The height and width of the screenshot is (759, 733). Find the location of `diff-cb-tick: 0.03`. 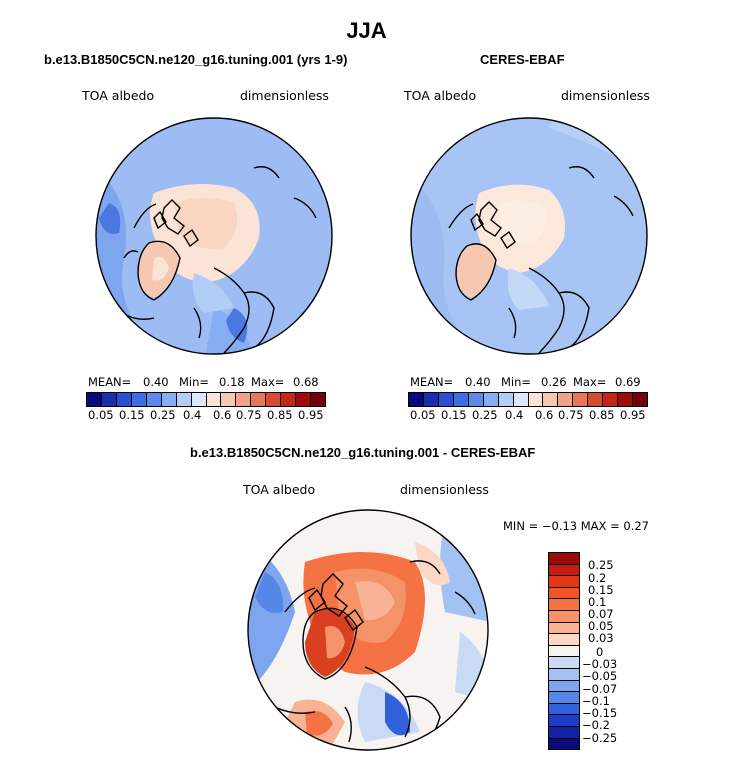

diff-cb-tick: 0.03 is located at coordinates (601, 638).